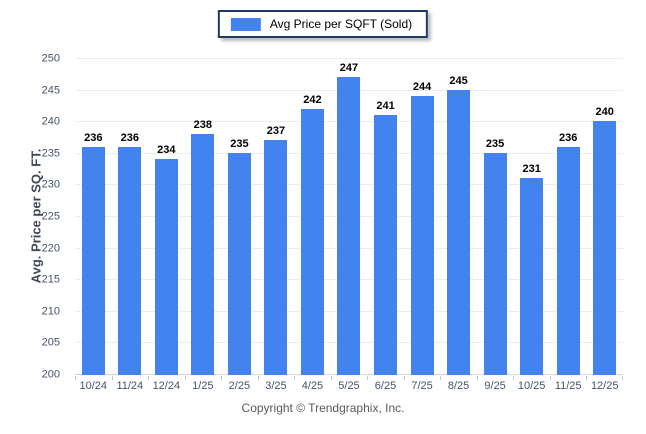 The image size is (646, 434). Describe the element at coordinates (276, 386) in the screenshot. I see `x-axis-tick-label: 3/25` at that location.